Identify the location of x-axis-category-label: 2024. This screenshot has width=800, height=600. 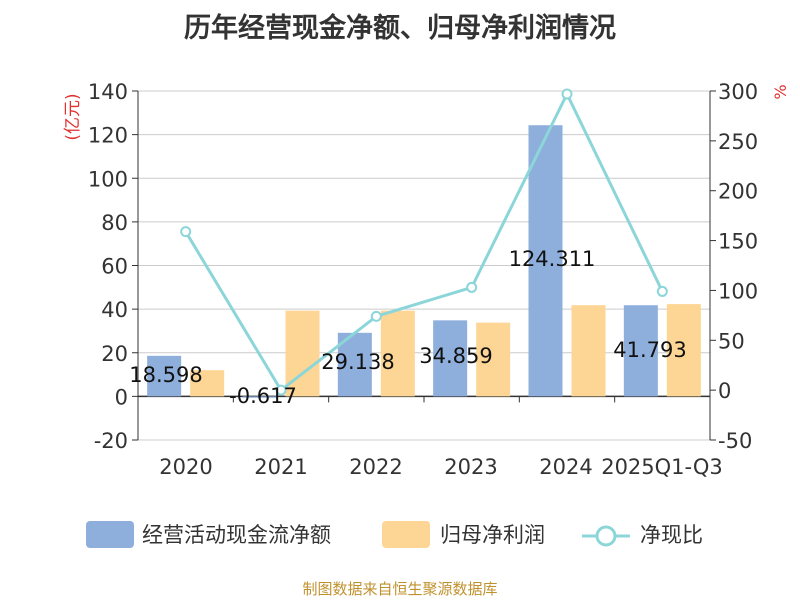
(565, 467).